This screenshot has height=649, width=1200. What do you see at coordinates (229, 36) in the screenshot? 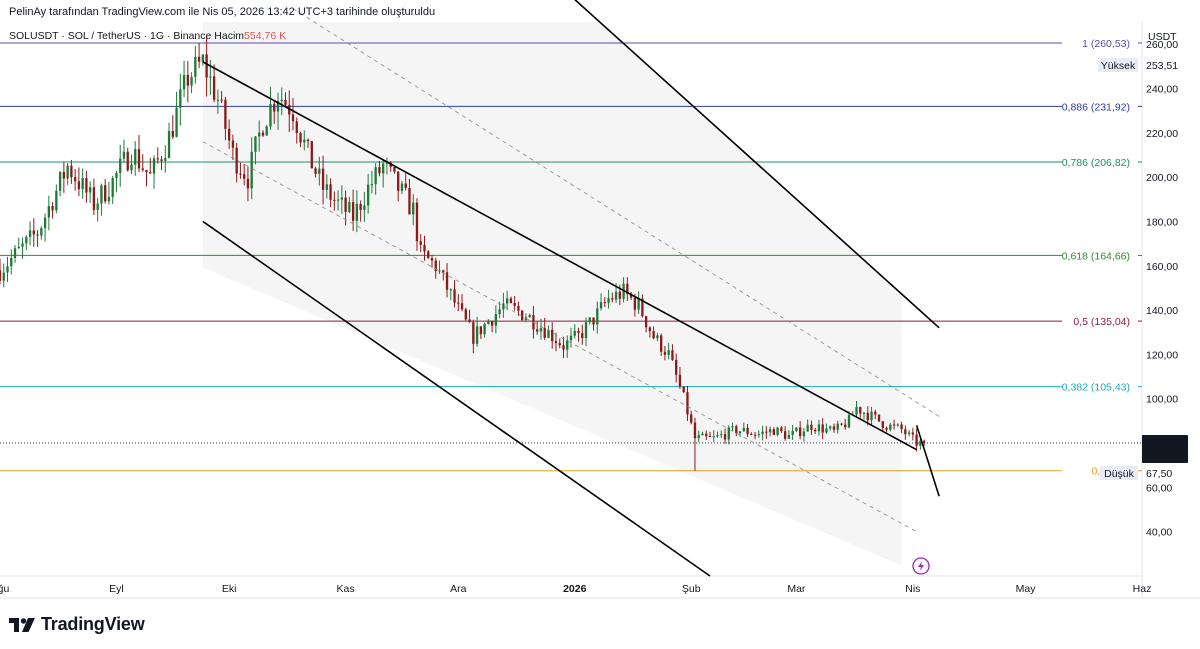
I see `volume-label: Hacim` at bounding box center [229, 36].